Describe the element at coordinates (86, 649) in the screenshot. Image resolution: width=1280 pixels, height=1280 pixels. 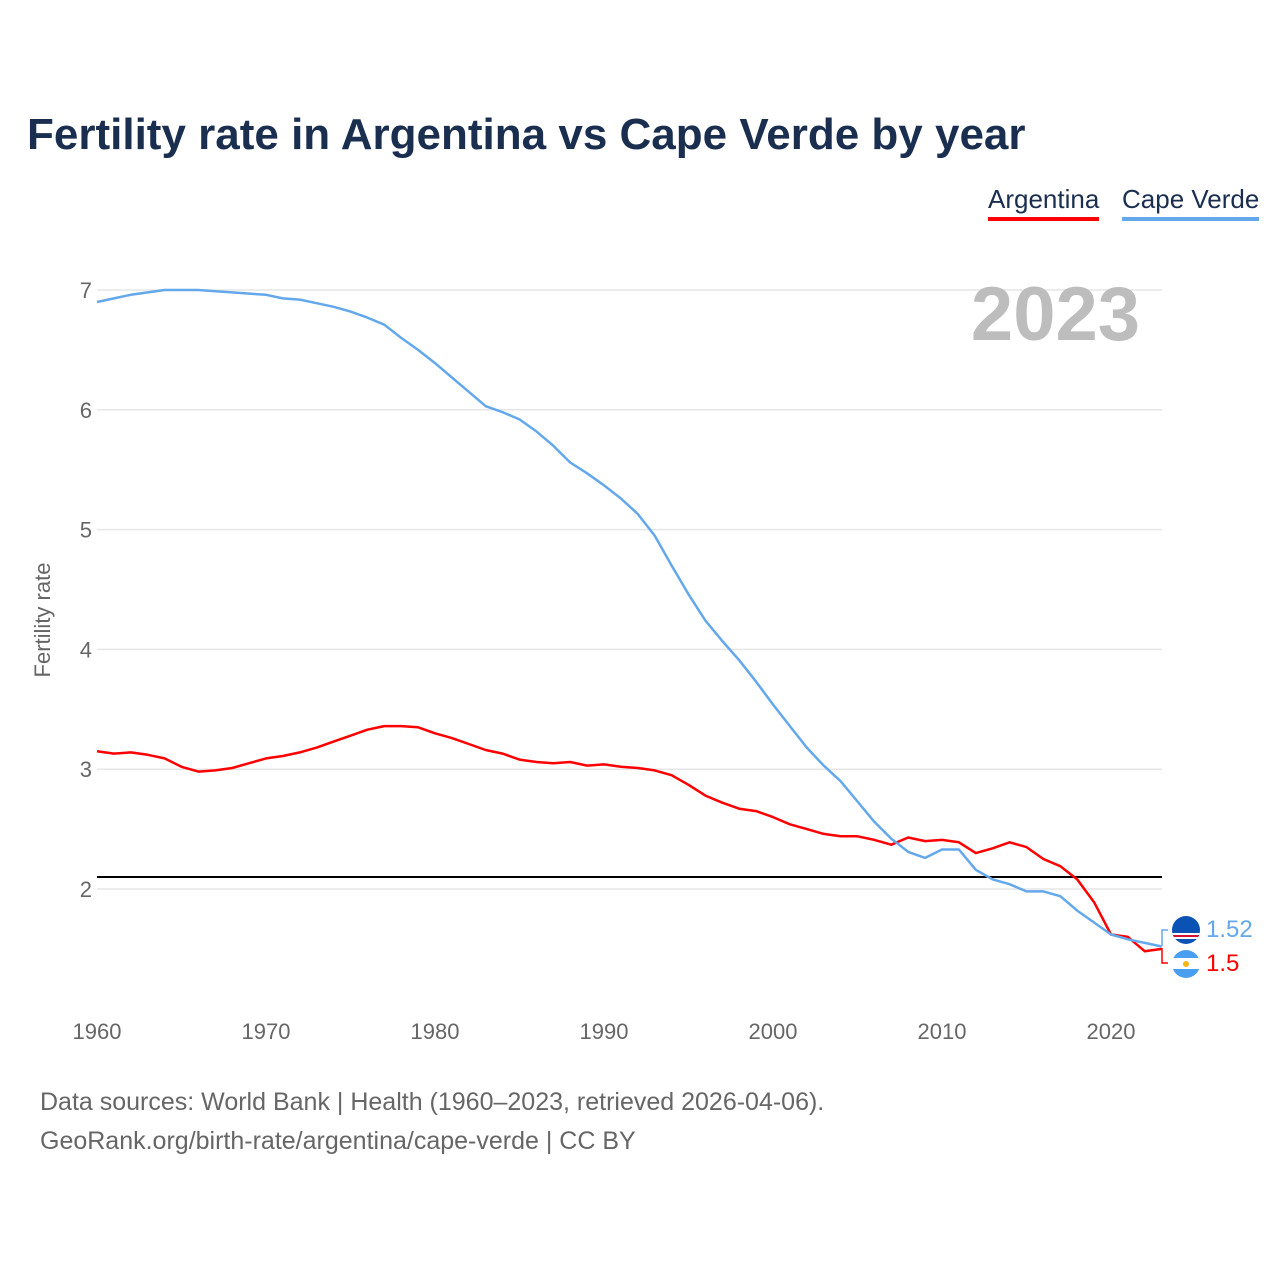
I see `y-tick-label: 4` at that location.